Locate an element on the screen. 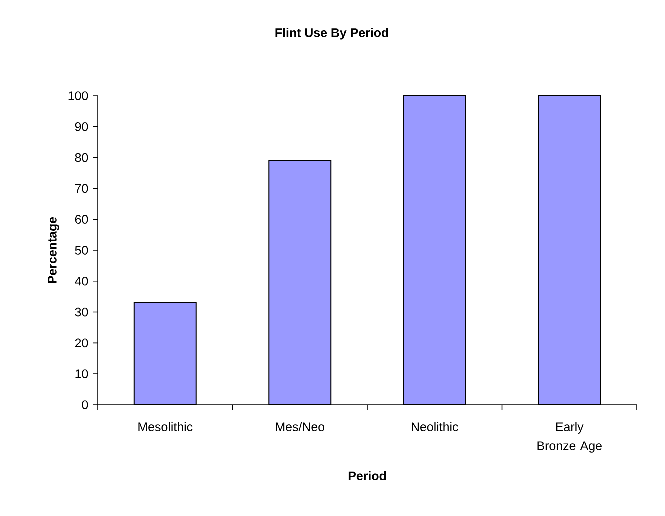  y-tick-label: 0 is located at coordinates (85, 405).